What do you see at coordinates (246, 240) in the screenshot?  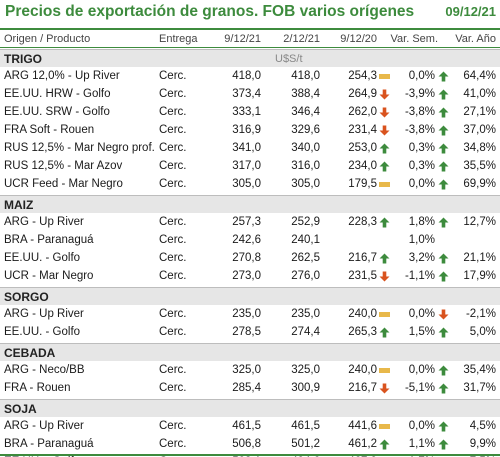 I see `price-current: 242,6` at bounding box center [246, 240].